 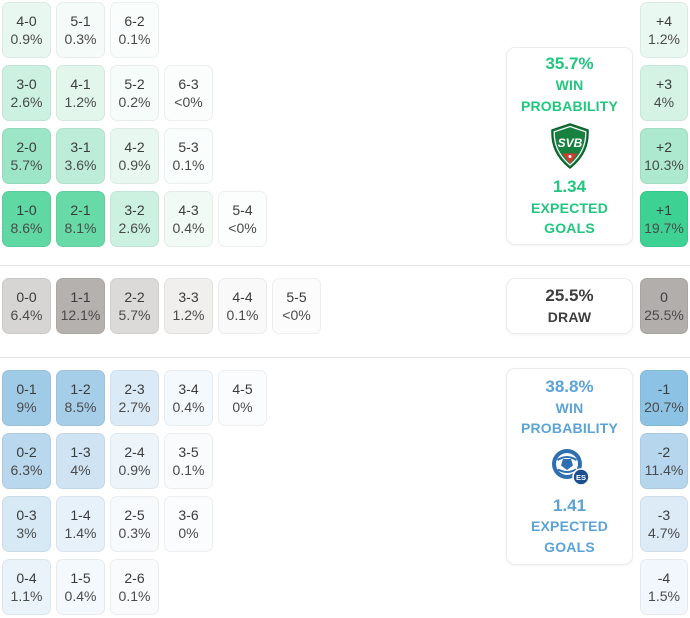 I want to click on cell-percentage: 9%, so click(x=26, y=407).